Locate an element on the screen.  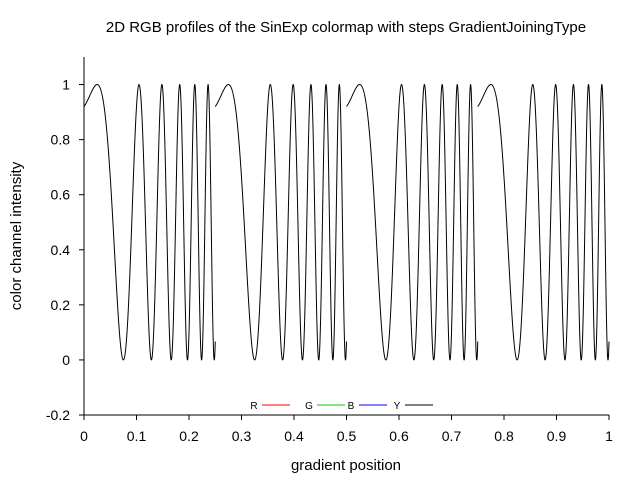
x-axis-label: gradient position is located at coordinates (346, 465).